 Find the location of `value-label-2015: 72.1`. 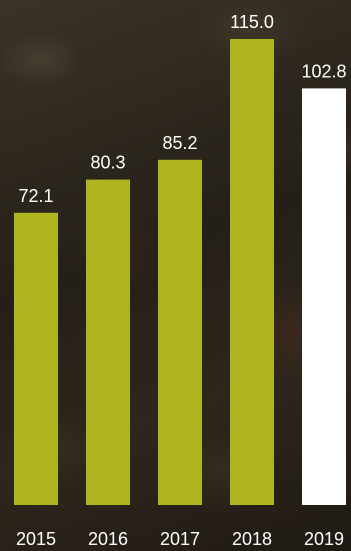

value-label-2015: 72.1 is located at coordinates (35, 196).